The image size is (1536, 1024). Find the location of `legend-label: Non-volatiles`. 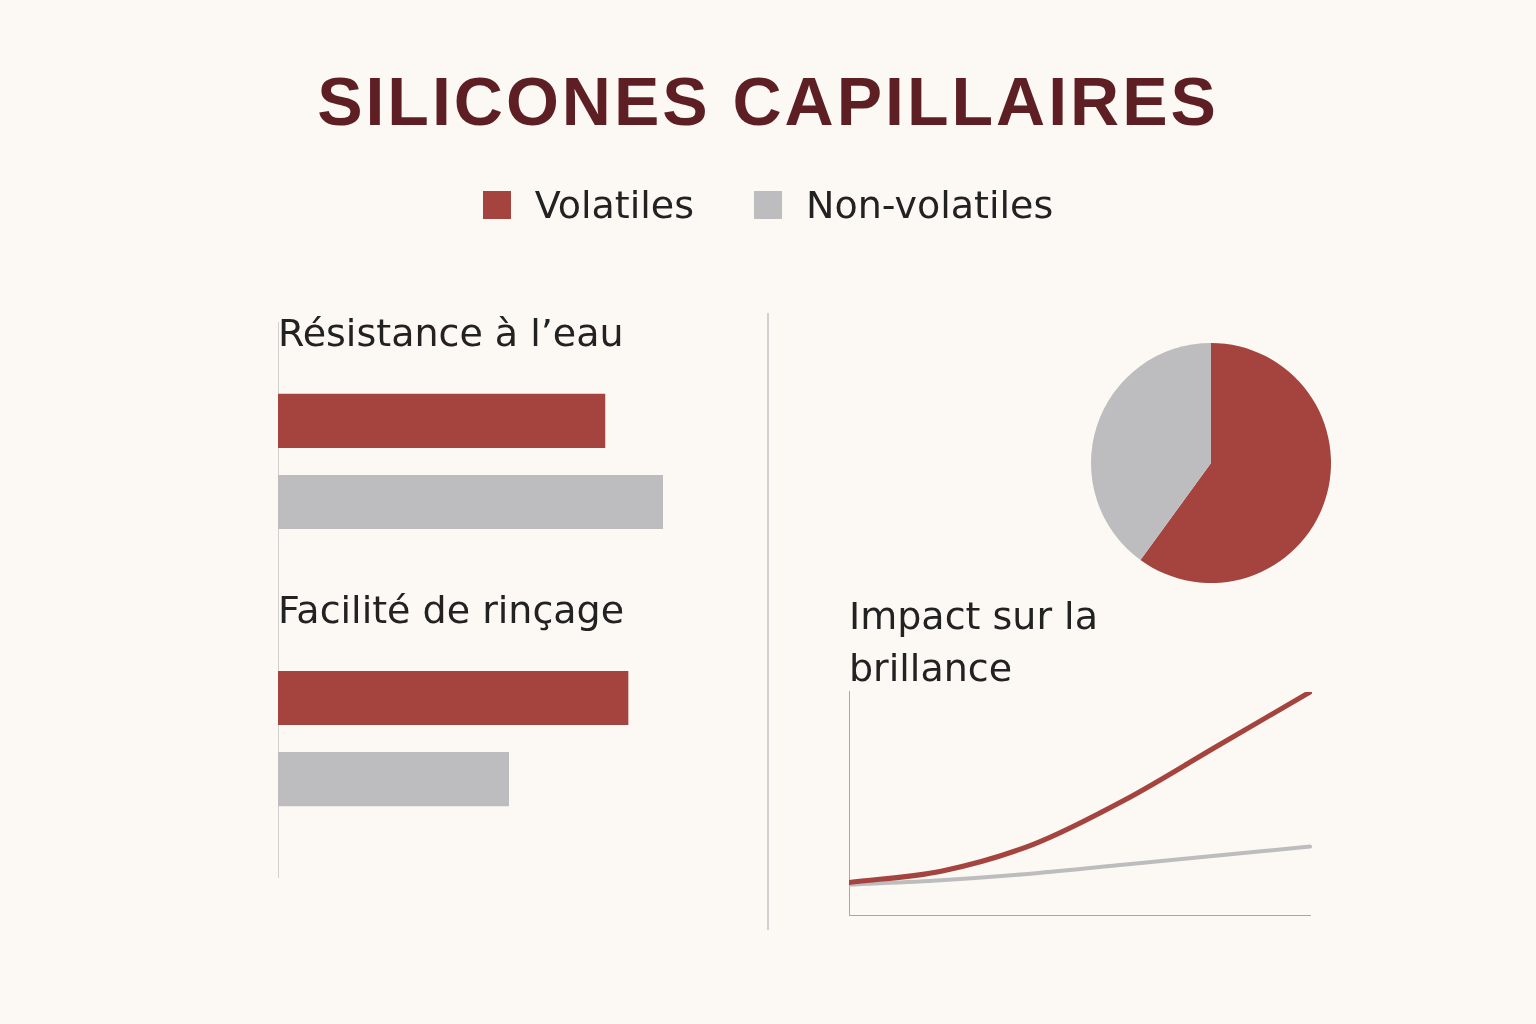

legend-label: Non-volatiles is located at coordinates (930, 205).